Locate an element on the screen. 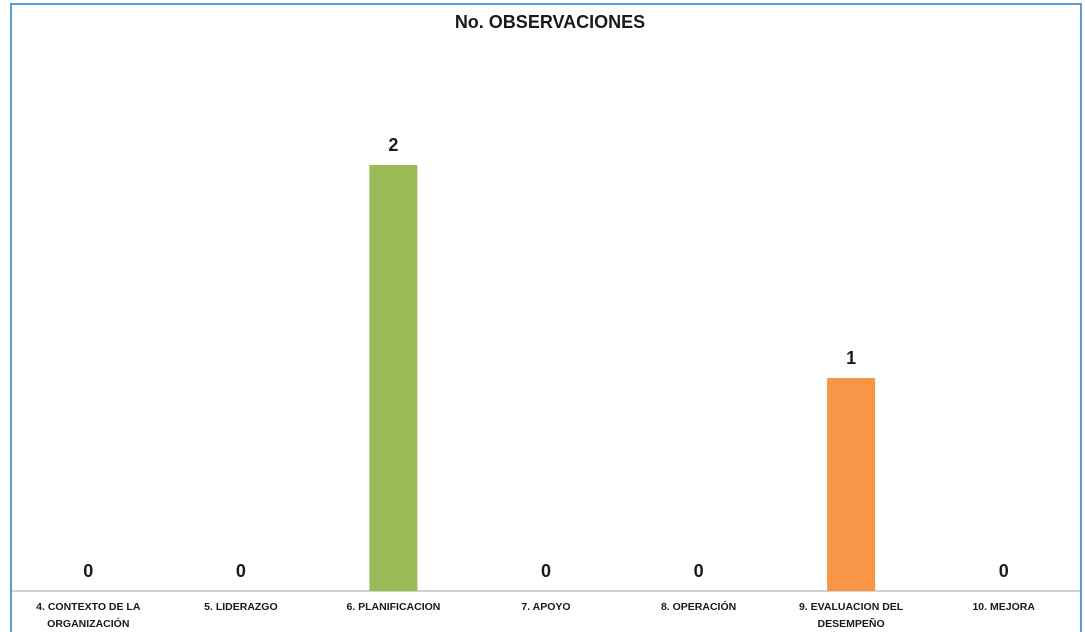 Image resolution: width=1085 pixels, height=632 pixels. x-tick-label-4: 7. APOYO is located at coordinates (545, 607).